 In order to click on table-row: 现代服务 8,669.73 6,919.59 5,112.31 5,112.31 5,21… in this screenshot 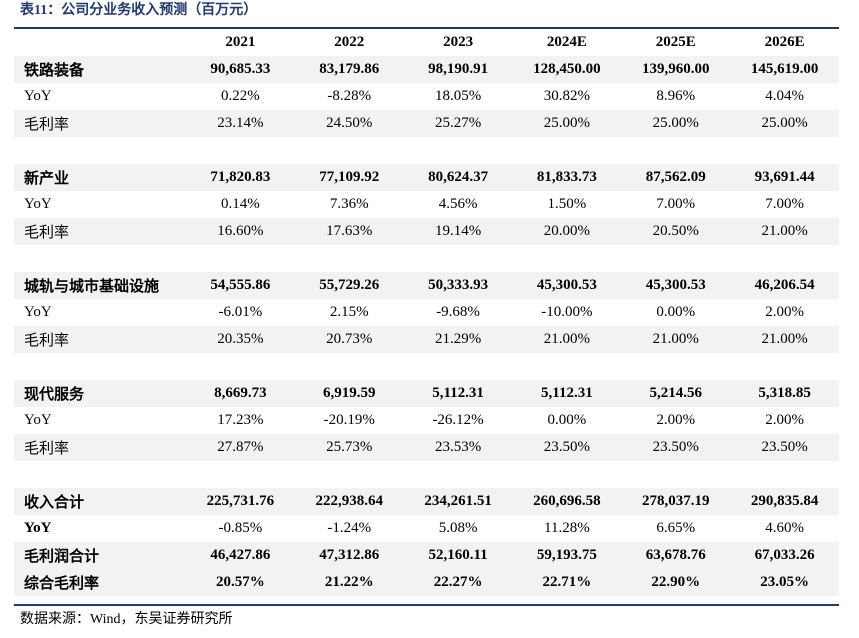, I will do `click(426, 393)`.